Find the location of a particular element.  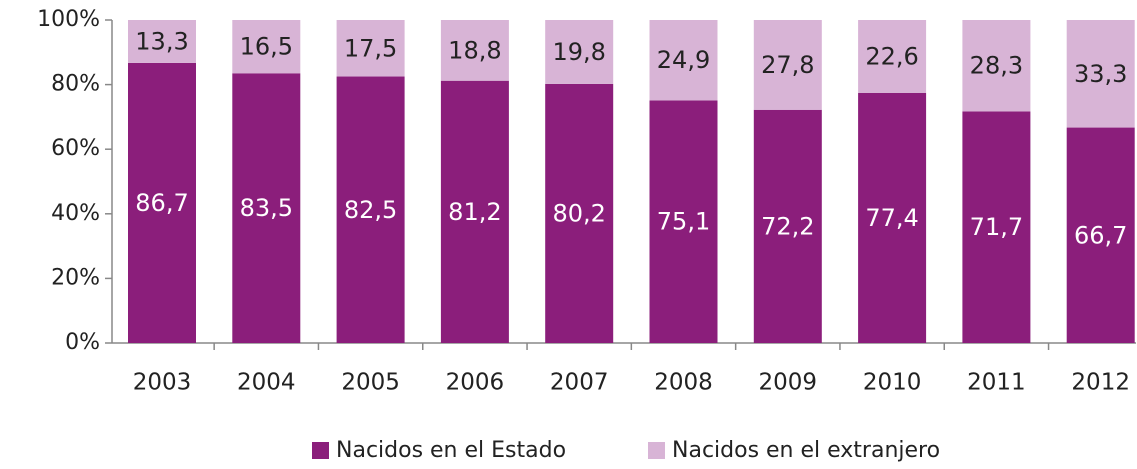

x-tick-label: 2007 is located at coordinates (579, 383).